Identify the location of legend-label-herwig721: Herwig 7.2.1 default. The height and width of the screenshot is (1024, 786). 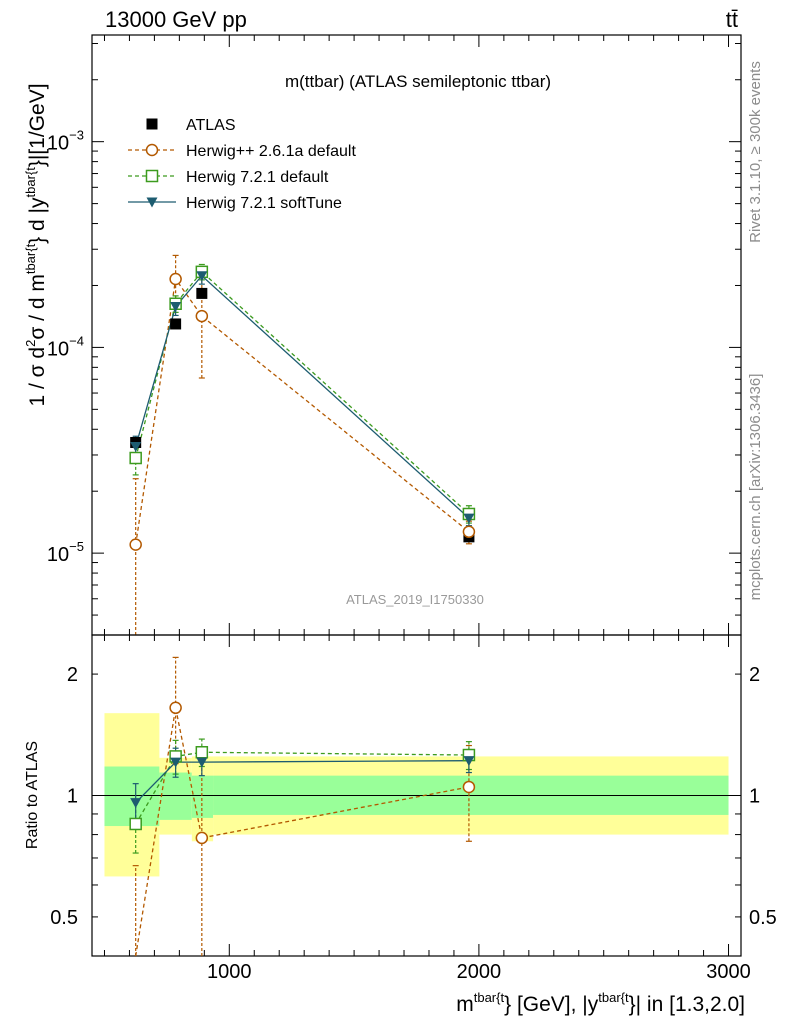
(257, 177).